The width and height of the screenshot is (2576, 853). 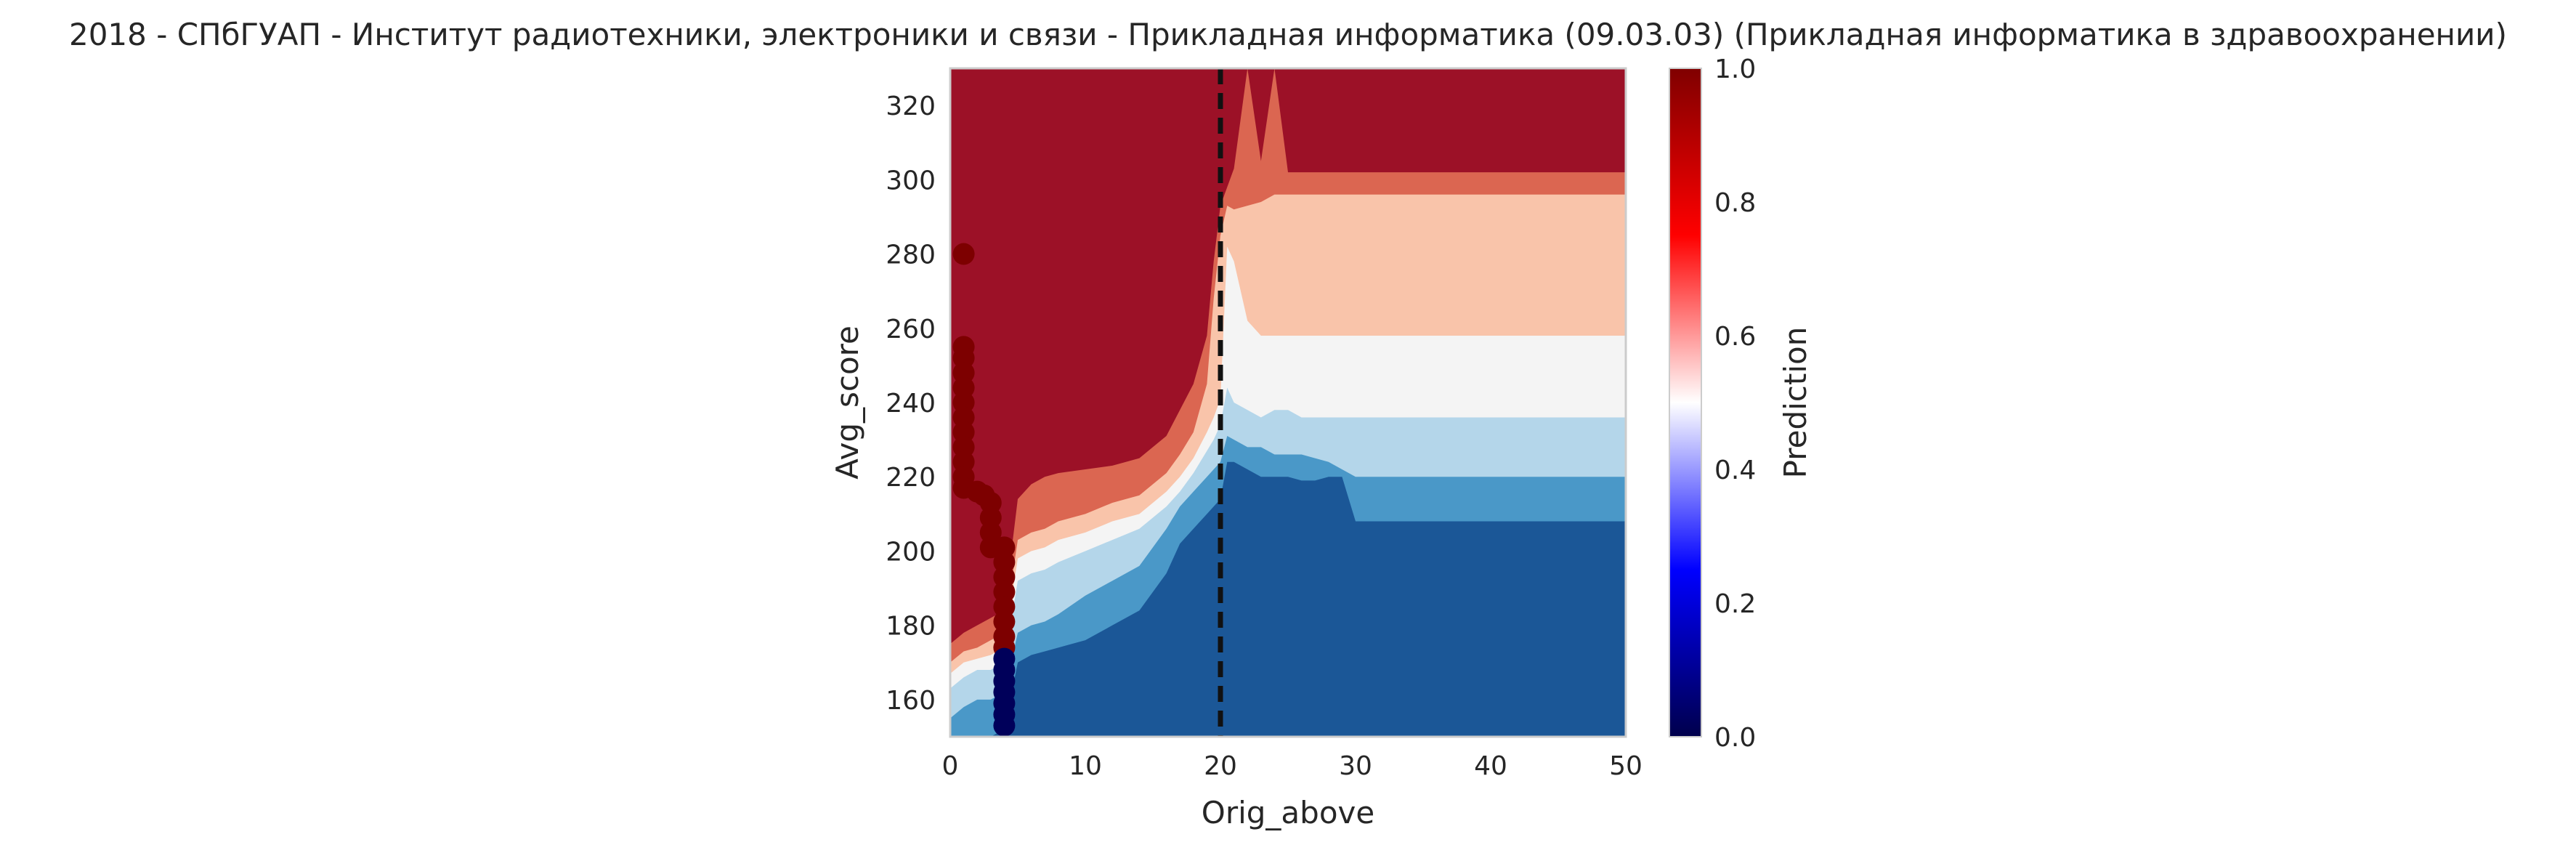 What do you see at coordinates (1735, 470) in the screenshot?
I see `colorbar-tick-label: 0.4` at bounding box center [1735, 470].